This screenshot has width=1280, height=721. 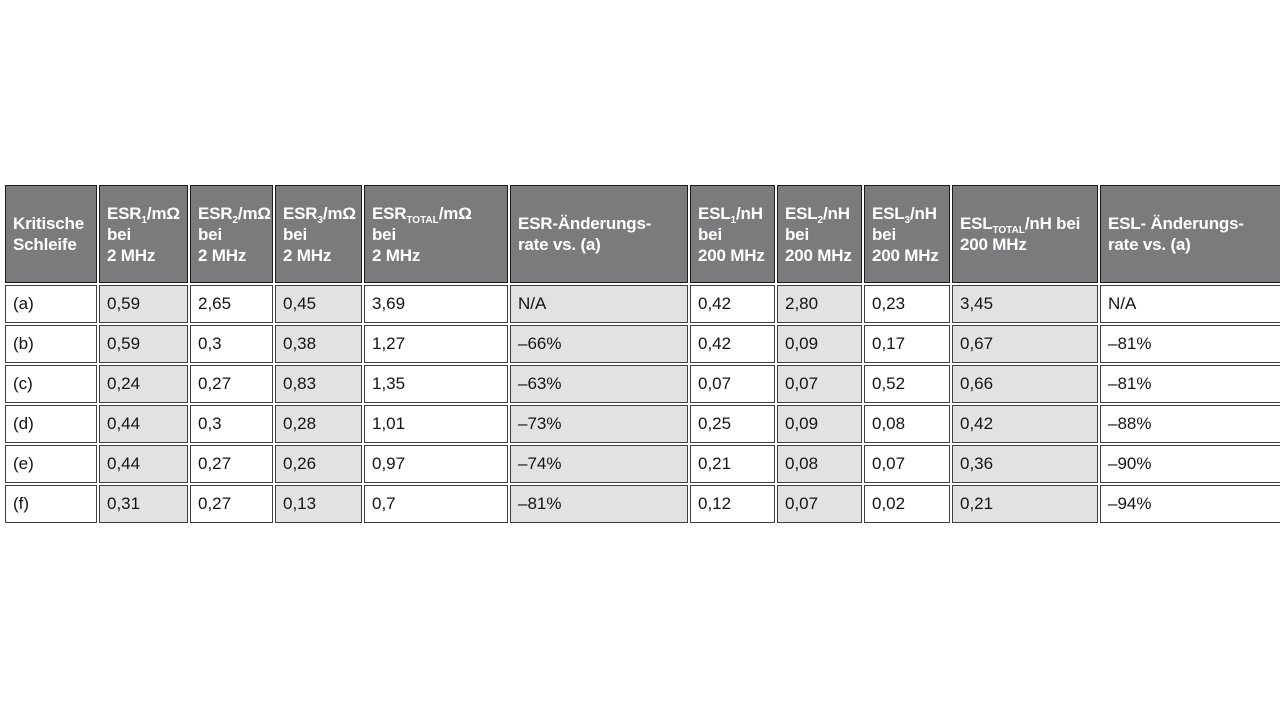 What do you see at coordinates (436, 424) in the screenshot?
I see `cell: 1,01` at bounding box center [436, 424].